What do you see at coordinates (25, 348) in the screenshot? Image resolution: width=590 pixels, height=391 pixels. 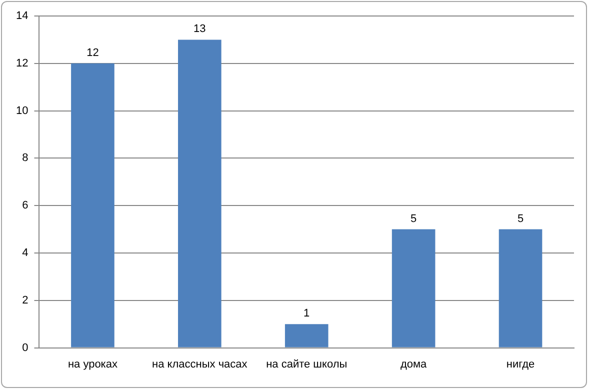 I see `y-tick-label: 0` at bounding box center [25, 348].